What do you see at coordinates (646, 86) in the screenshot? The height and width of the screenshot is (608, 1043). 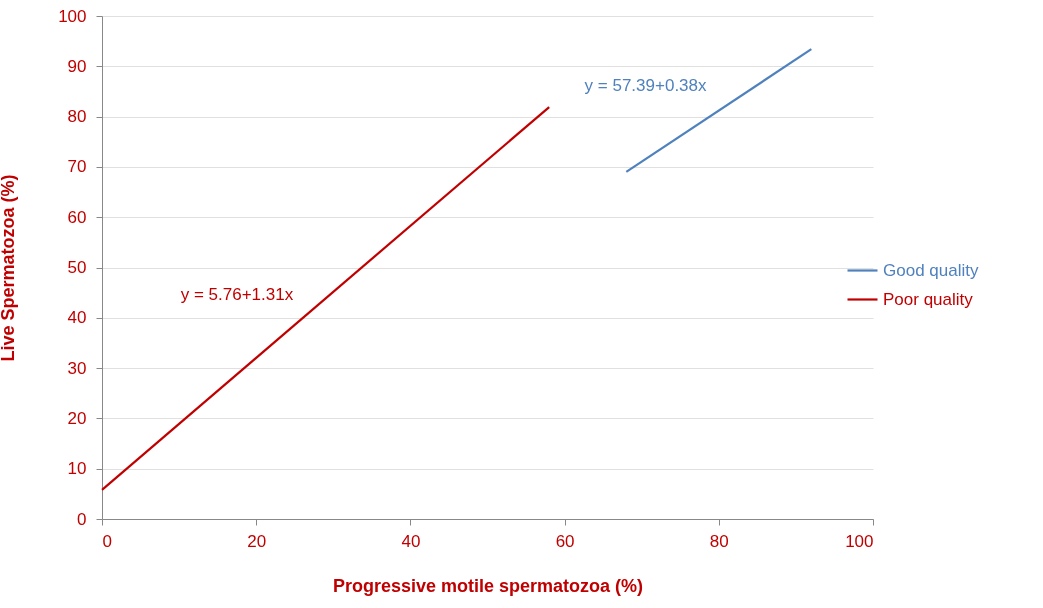 I see `annotation: y = 57.39+0.38x` at bounding box center [646, 86].